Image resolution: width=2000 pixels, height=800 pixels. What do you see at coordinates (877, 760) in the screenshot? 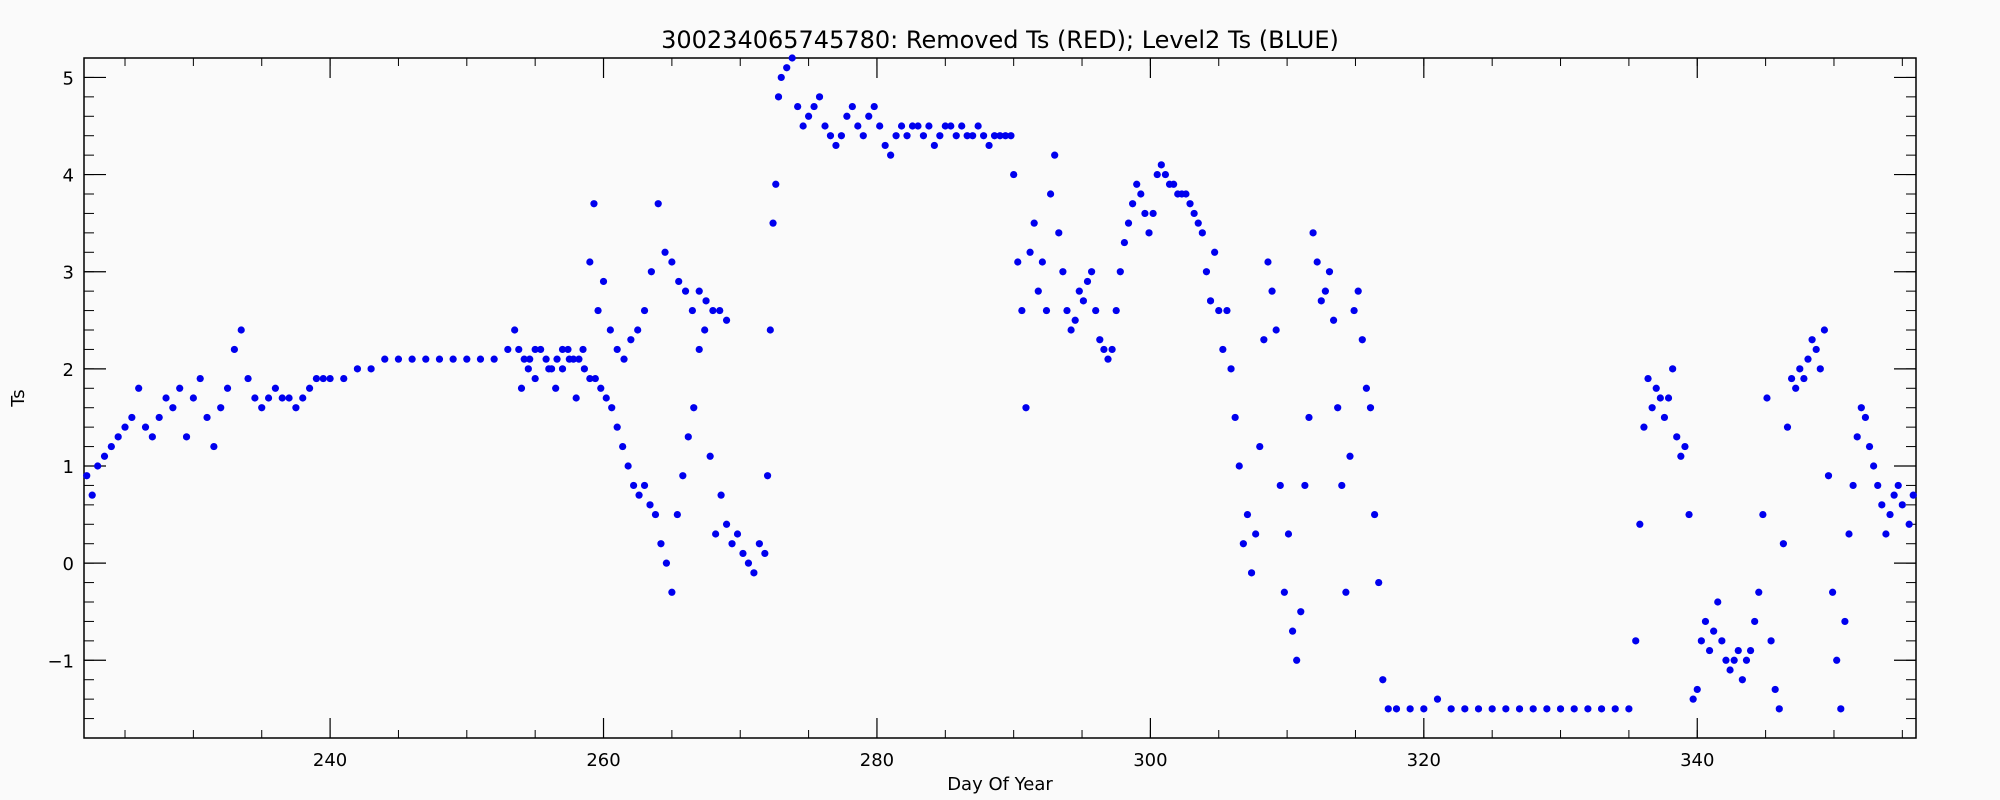
I see `x-tick-label: 280` at bounding box center [877, 760].